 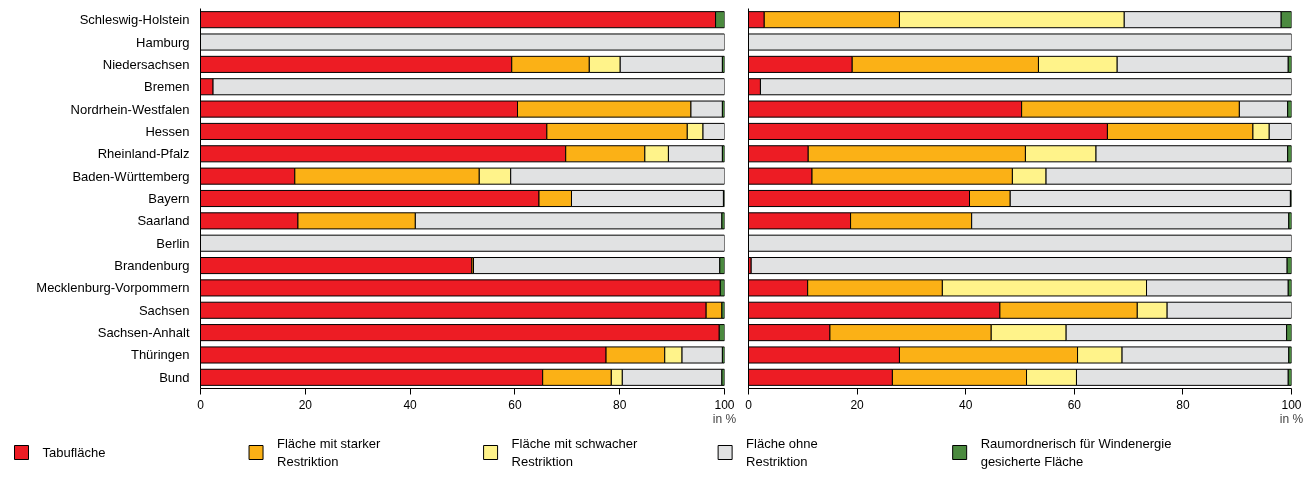 What do you see at coordinates (166, 87) in the screenshot?
I see `y-tick-label: Bremen` at bounding box center [166, 87].